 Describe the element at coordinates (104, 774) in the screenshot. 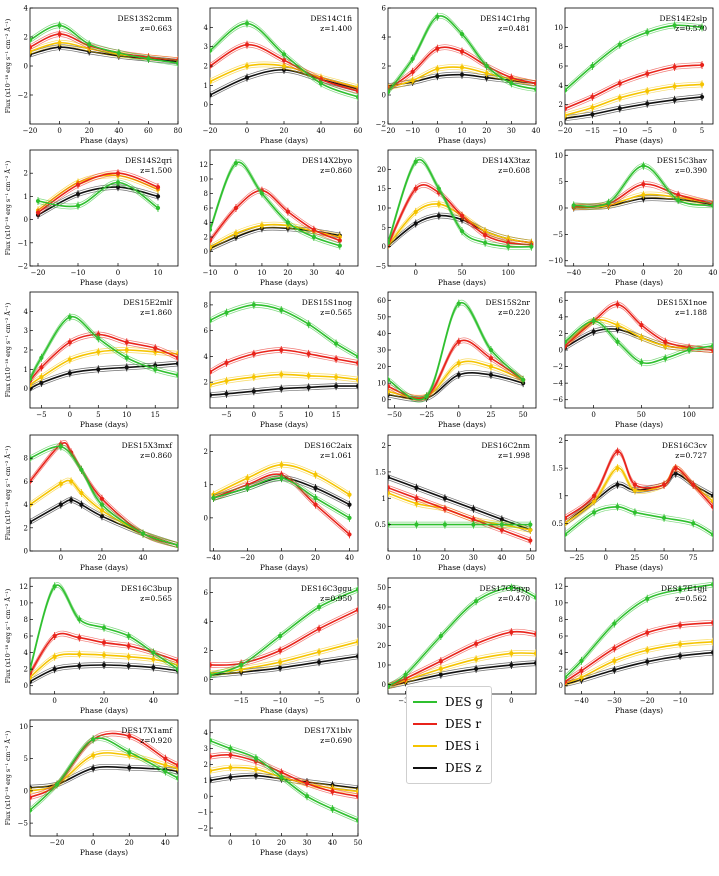

I see `series-g-line` at that location.